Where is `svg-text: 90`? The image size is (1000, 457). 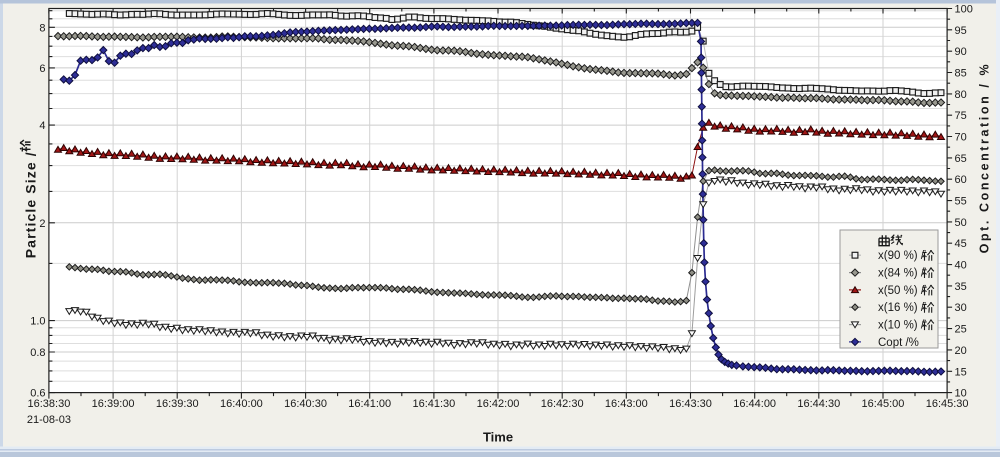 svg-text: 90 is located at coordinates (961, 52).